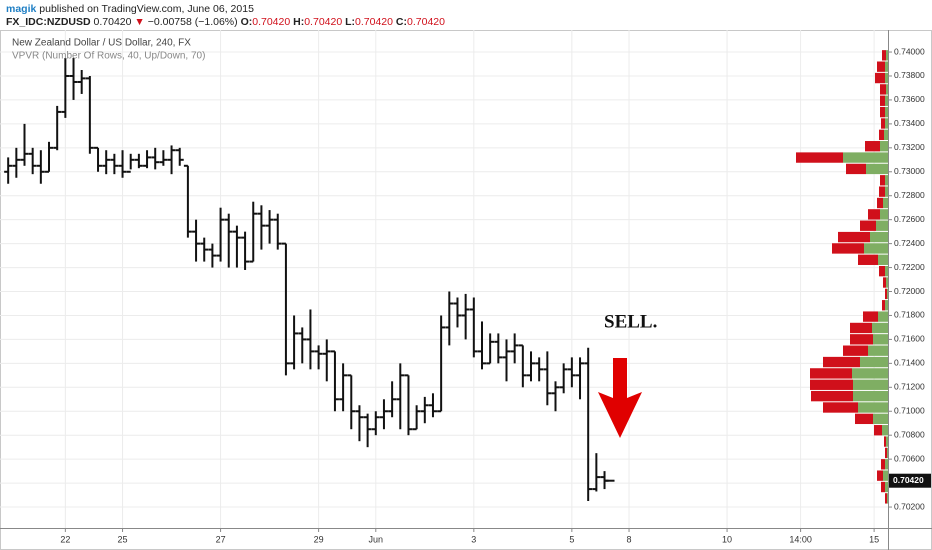 The height and width of the screenshot is (550, 932). Describe the element at coordinates (426, 22) in the screenshot. I see `c-value: 0.70420` at that location.